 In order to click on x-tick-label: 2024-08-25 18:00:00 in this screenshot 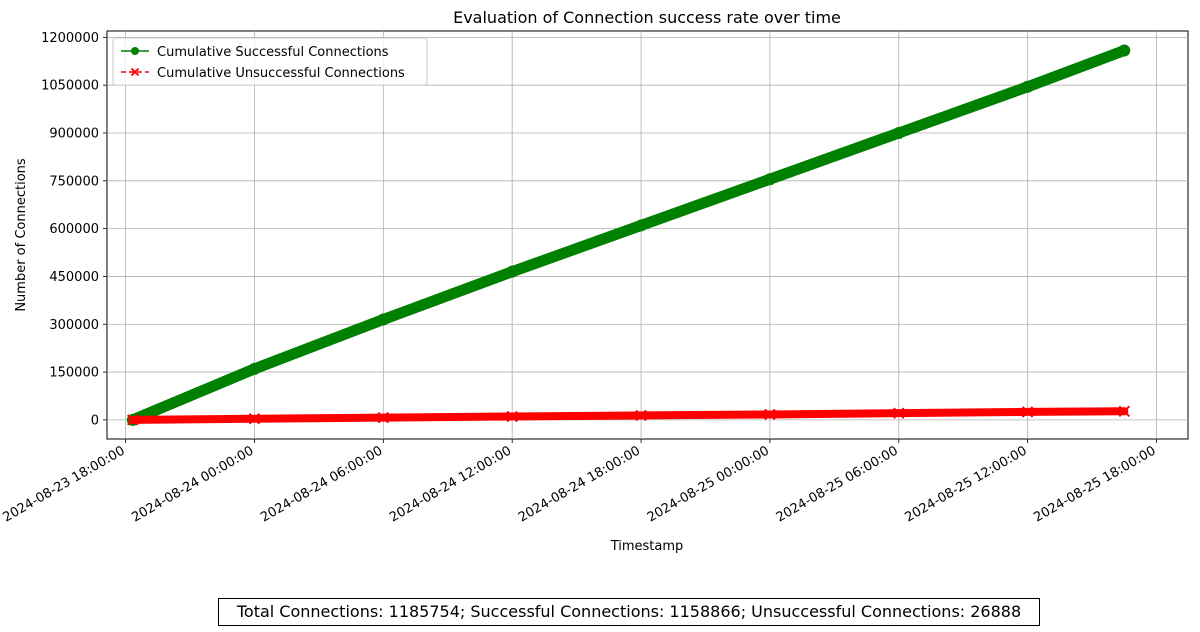, I will do `click(1094, 484)`.